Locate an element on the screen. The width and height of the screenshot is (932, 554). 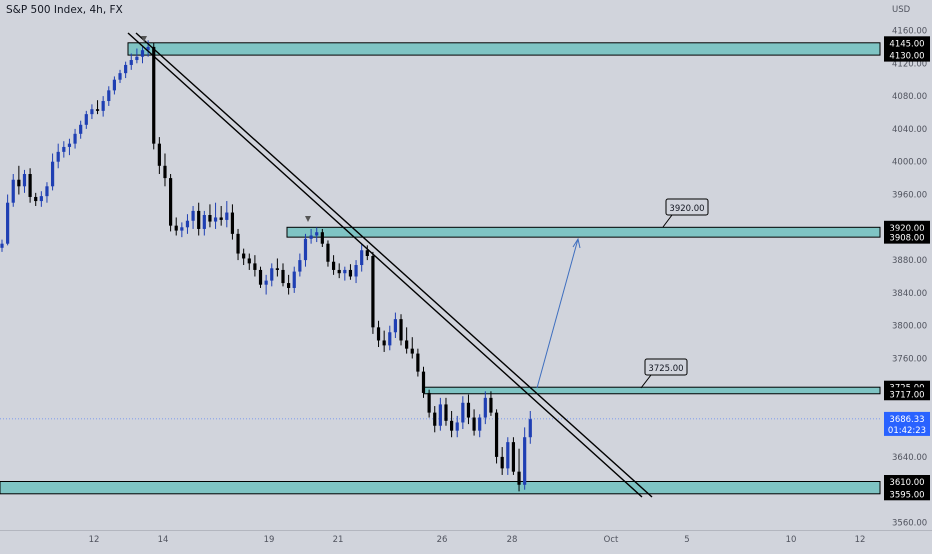
current-price-label: 3686.33 is located at coordinates (906, 420).